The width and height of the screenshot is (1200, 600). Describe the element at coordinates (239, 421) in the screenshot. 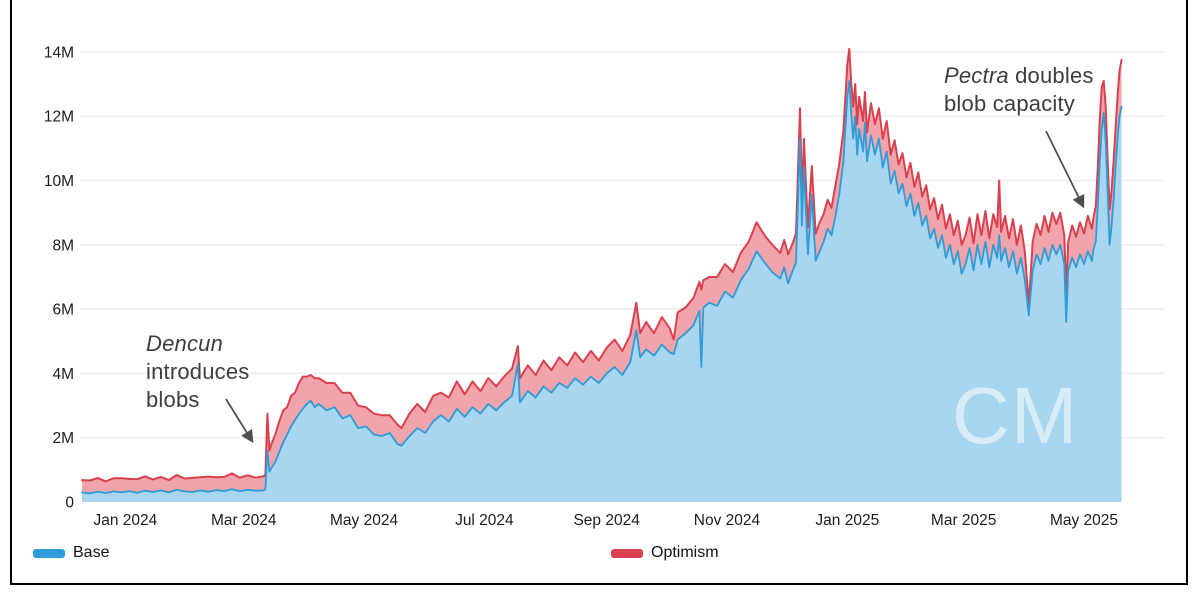

I see `dencun-arrow` at that location.